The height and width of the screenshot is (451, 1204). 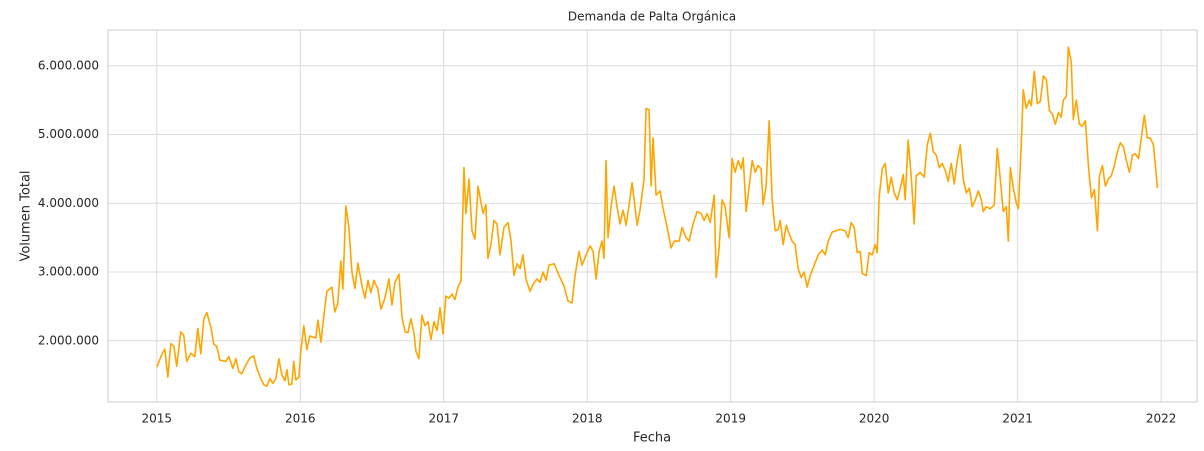 What do you see at coordinates (587, 419) in the screenshot?
I see `x-tick-label: 2018` at bounding box center [587, 419].